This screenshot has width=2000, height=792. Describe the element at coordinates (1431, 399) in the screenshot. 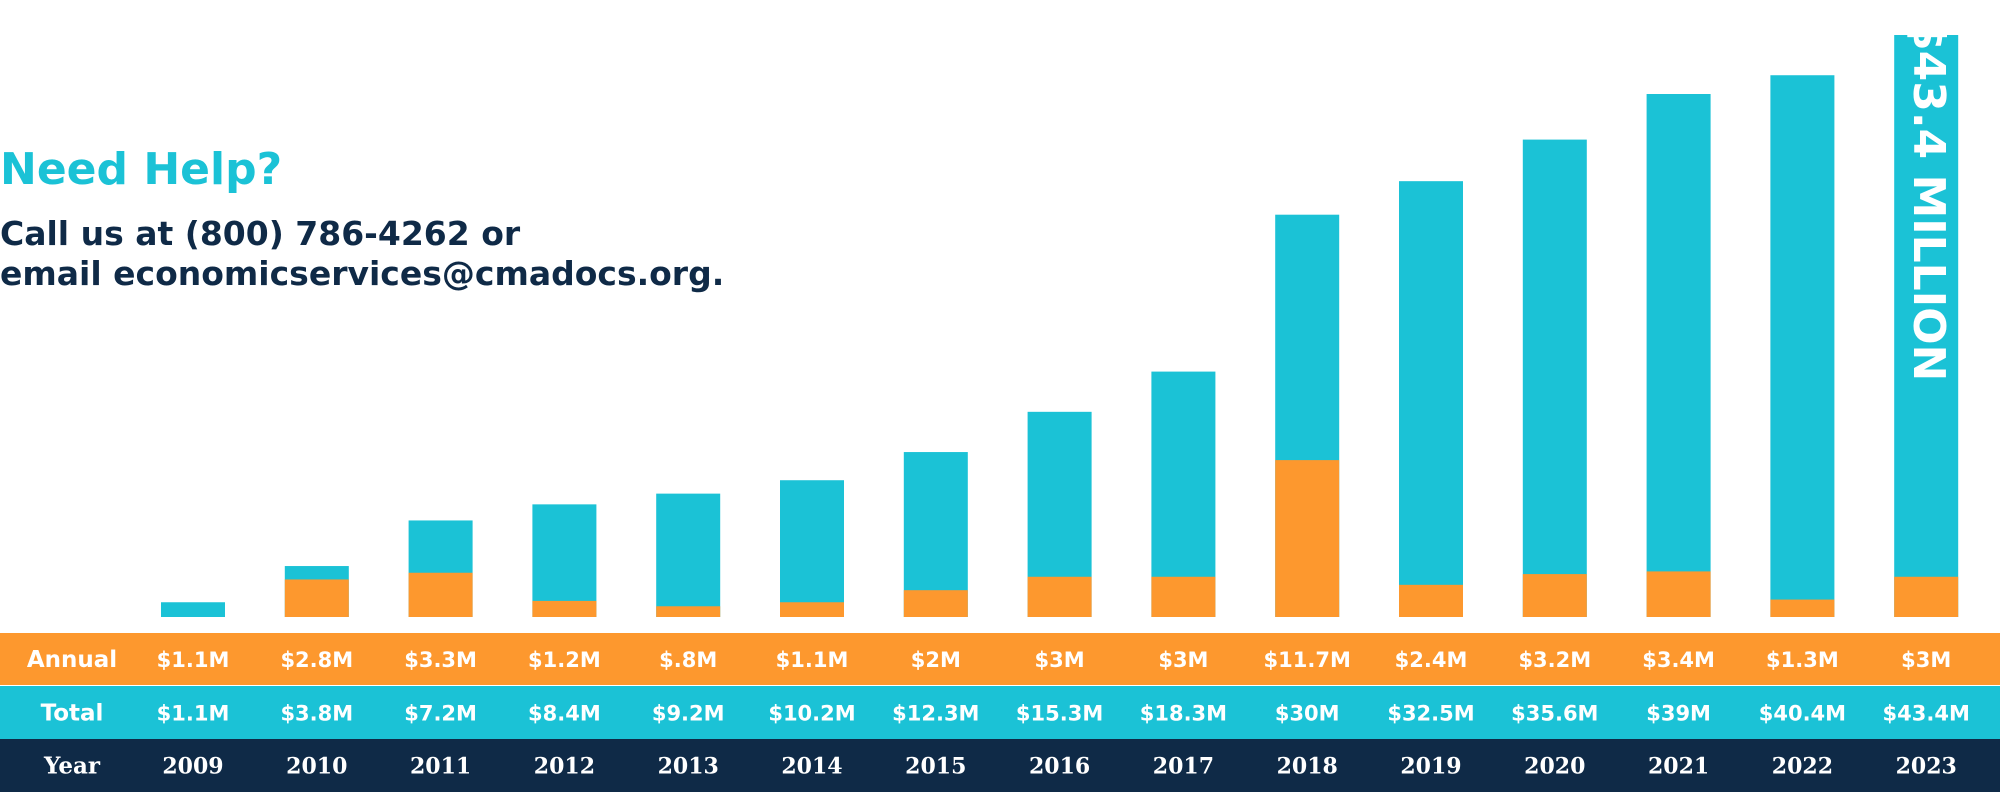

I see `bar-total-2019` at that location.